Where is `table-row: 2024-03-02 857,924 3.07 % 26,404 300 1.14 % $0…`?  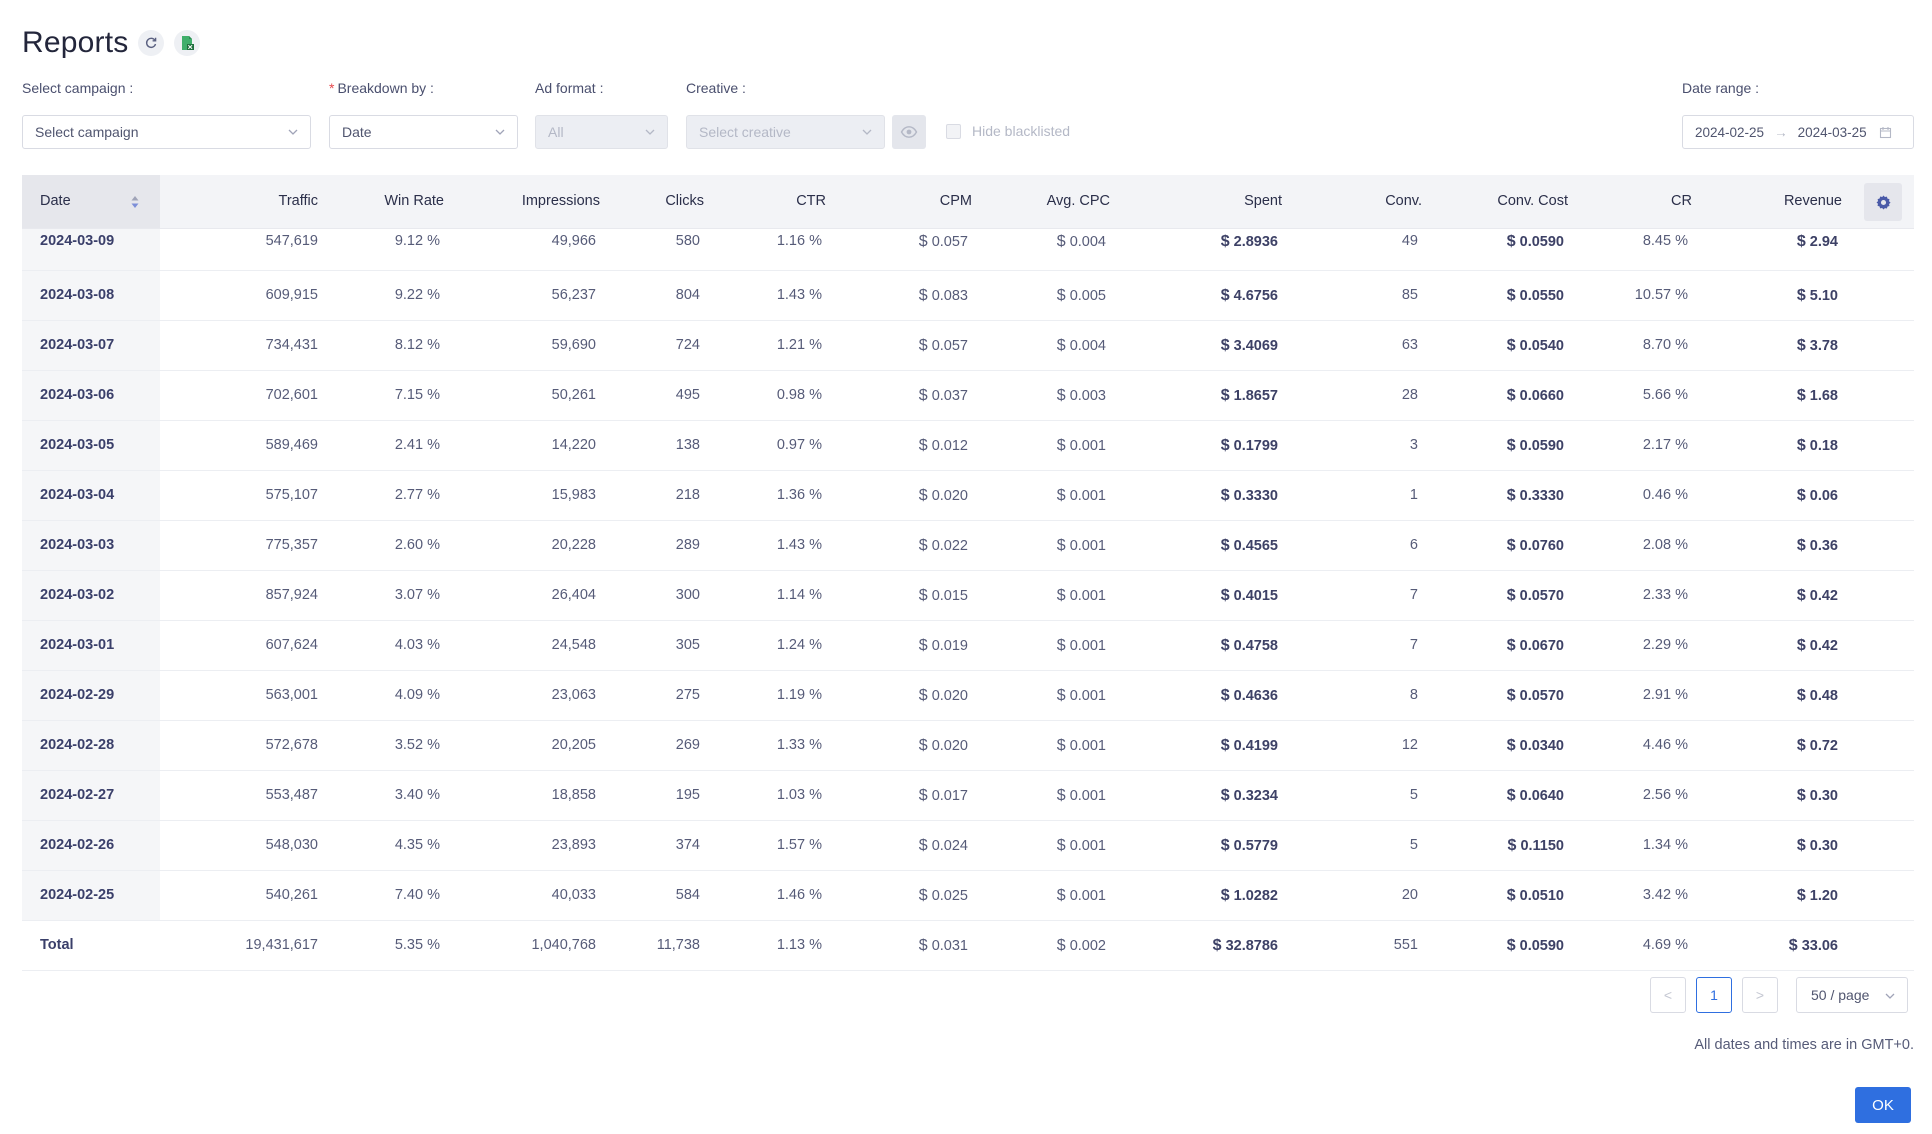
table-row: 2024-03-02 857,924 3.07 % 26,404 300 1.14 % $0… is located at coordinates (968, 596).